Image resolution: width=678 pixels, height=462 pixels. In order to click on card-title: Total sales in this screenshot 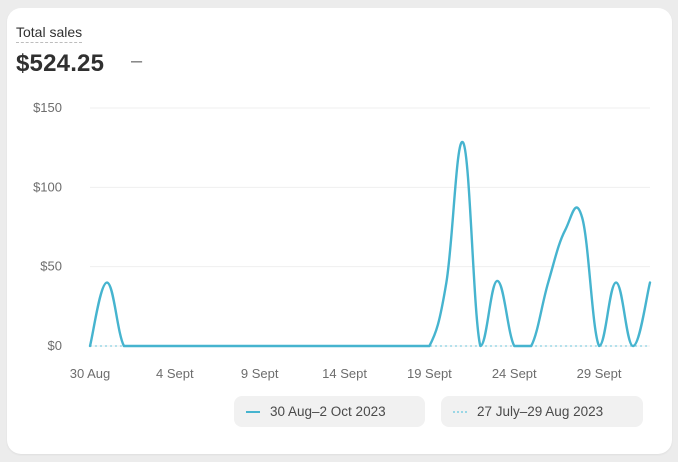, I will do `click(49, 33)`.